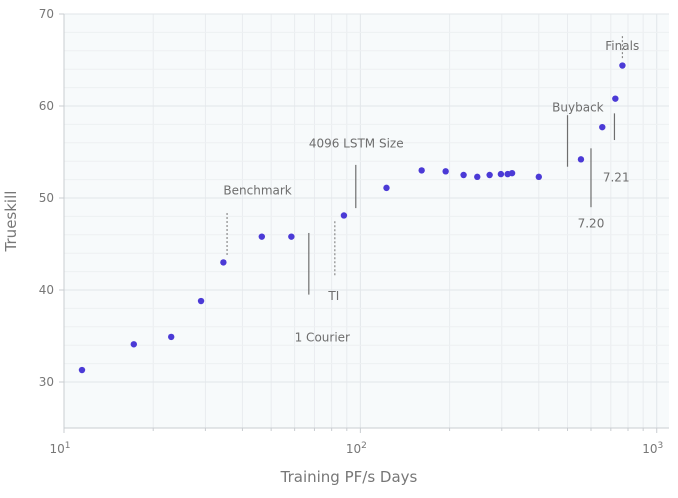  I want to click on annotation-label: TI, so click(333, 296).